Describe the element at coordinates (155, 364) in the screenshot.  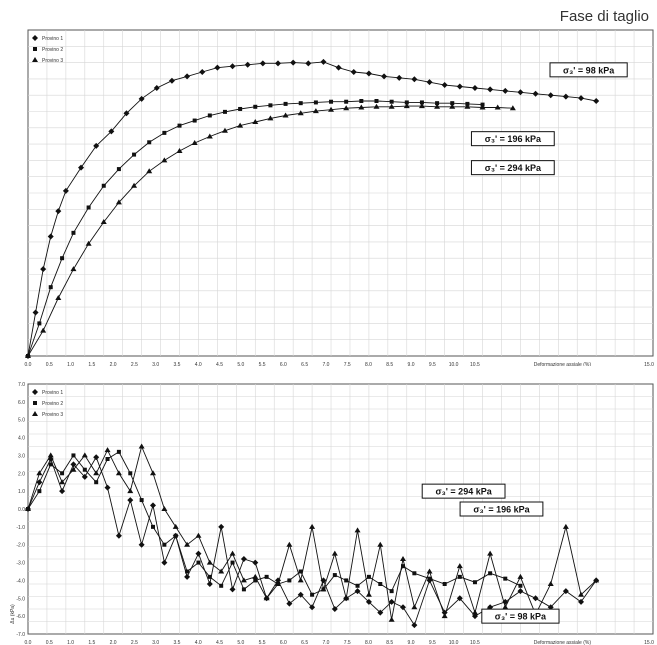
I see `top-x-tick-label: 3.0` at that location.